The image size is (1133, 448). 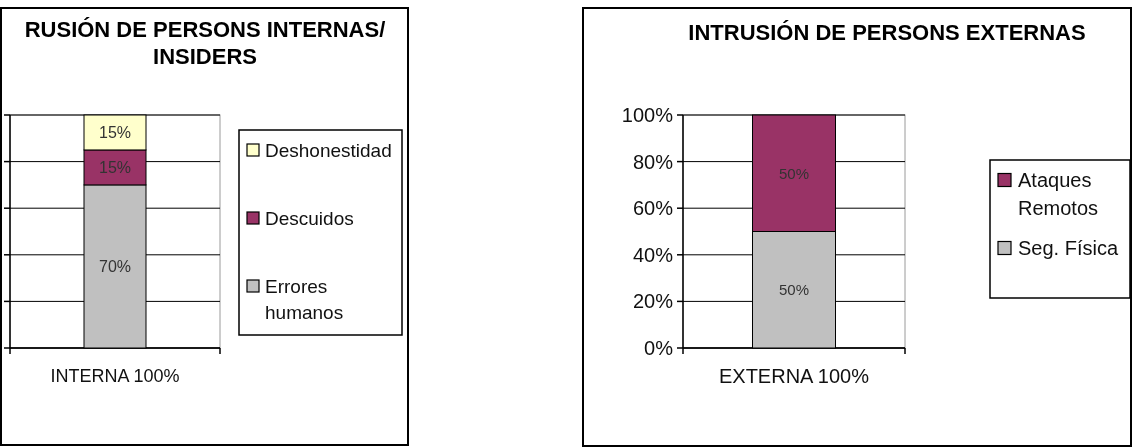 I want to click on legend-label: Errores humanos, so click(x=304, y=299).